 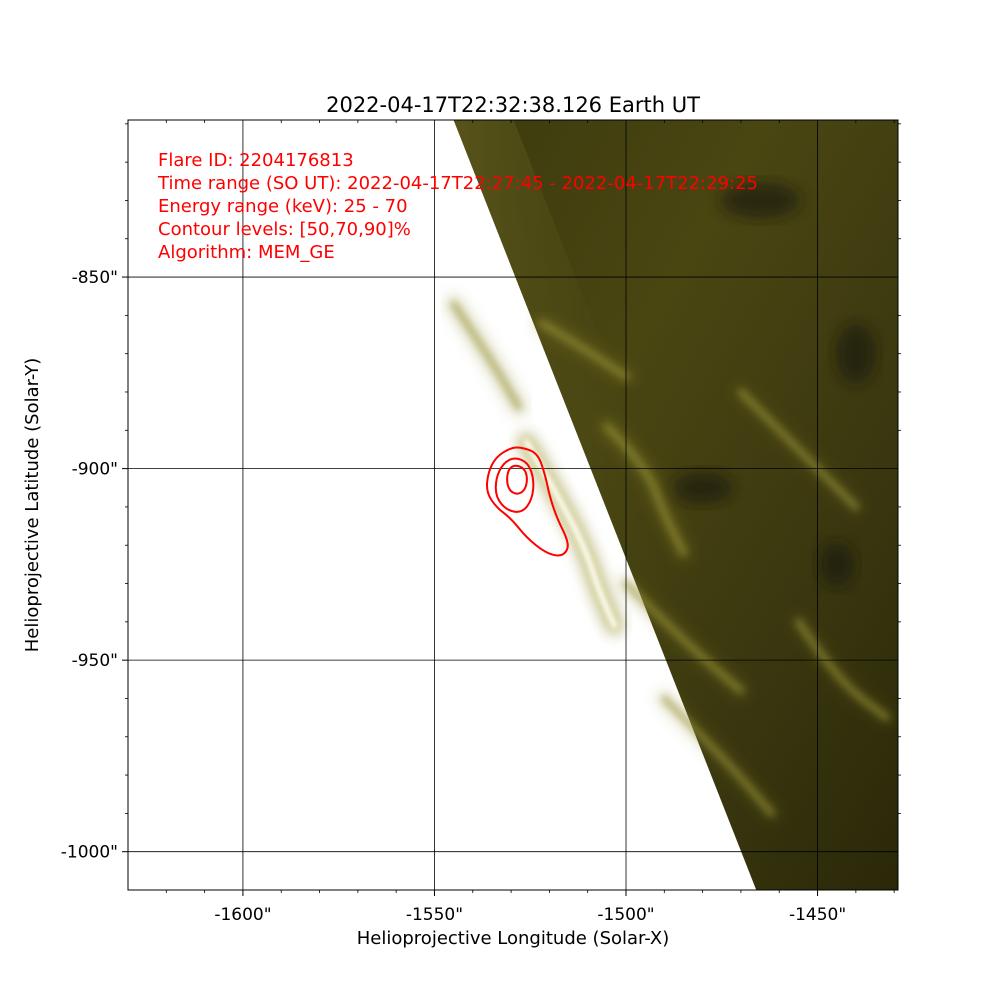 I want to click on x-tick-label: -1450", so click(x=817, y=915).